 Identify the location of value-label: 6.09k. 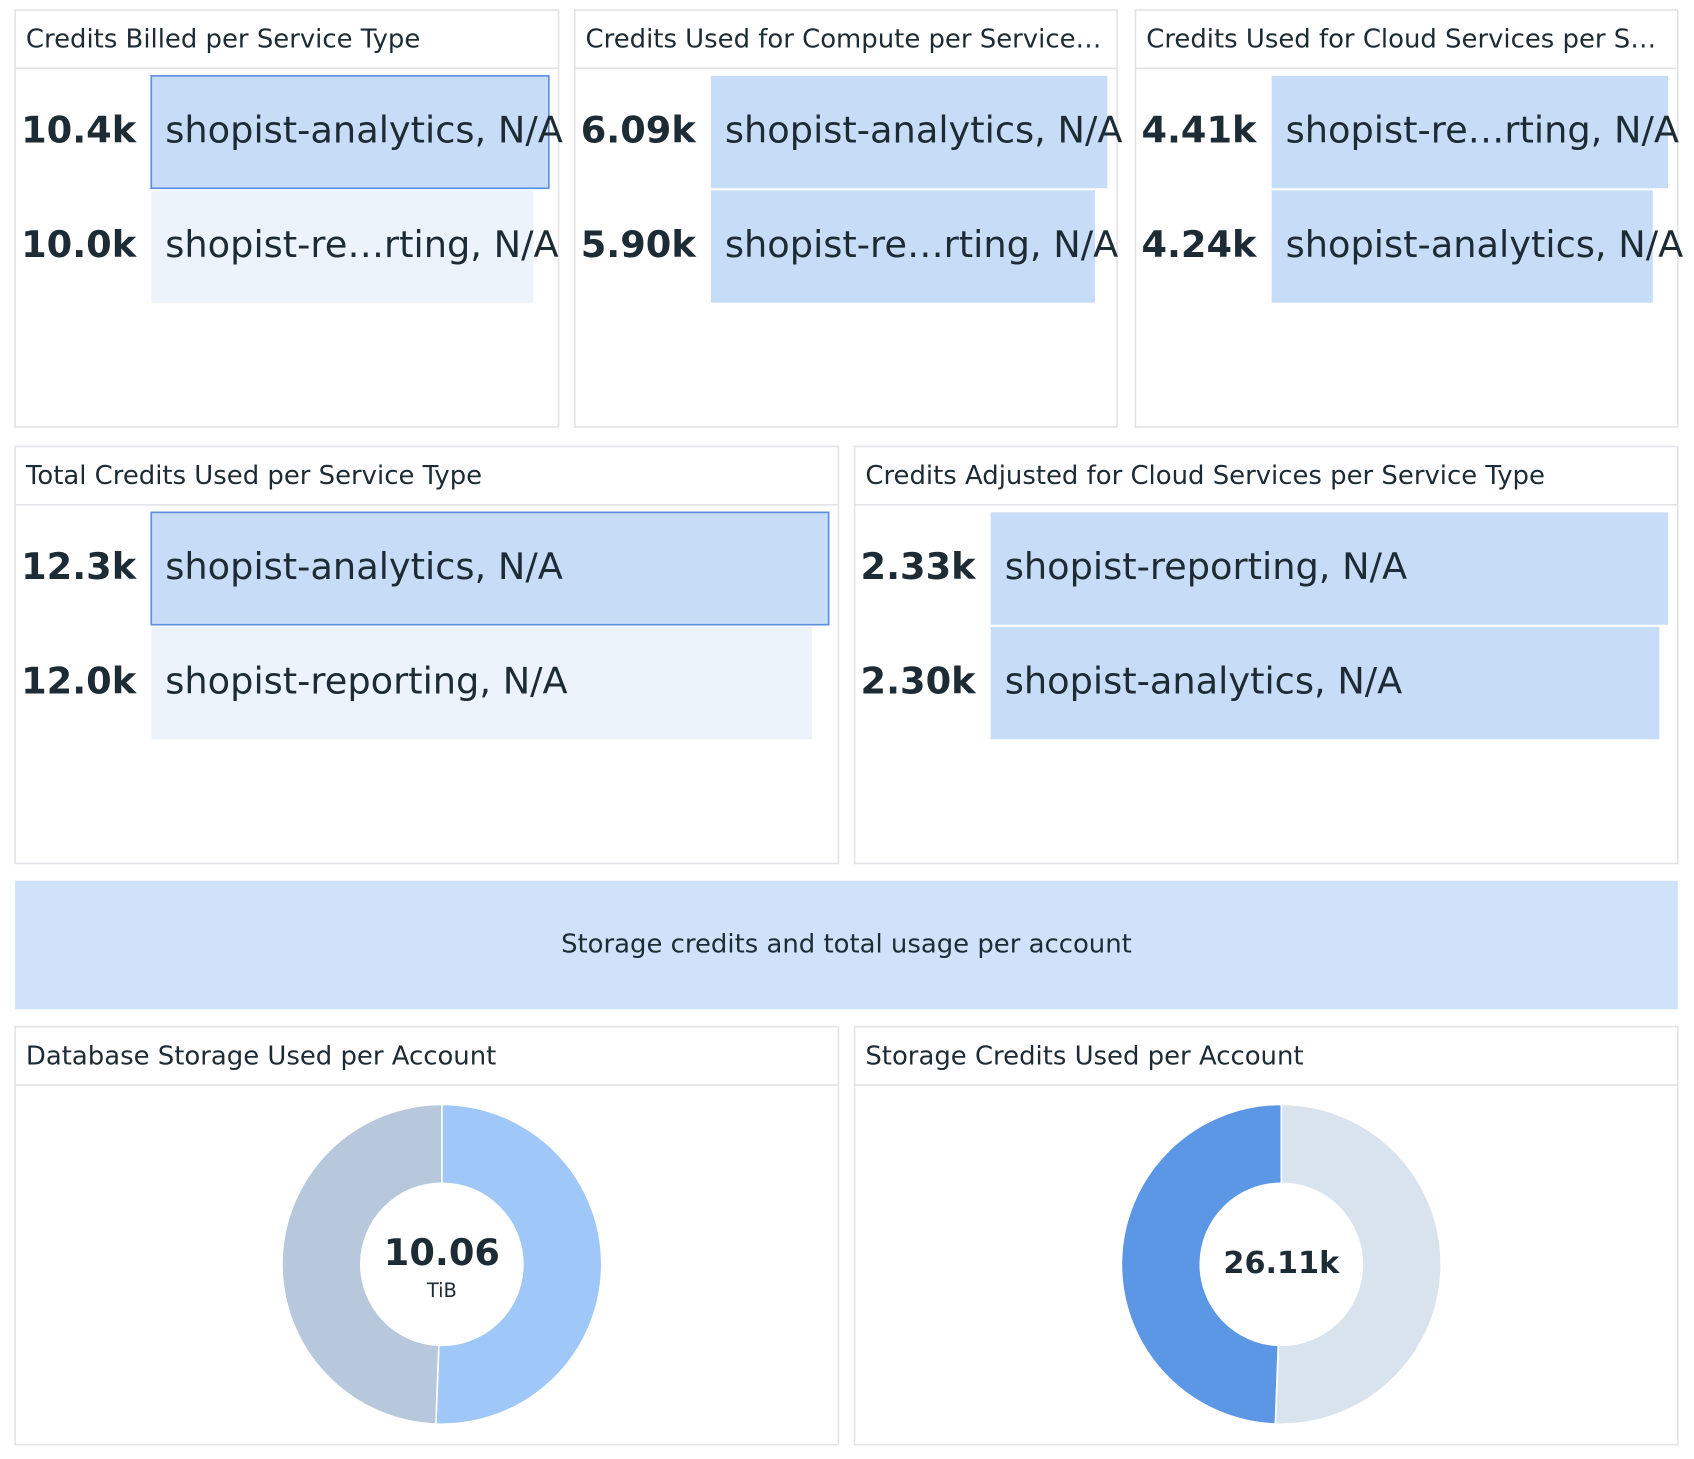
(639, 130).